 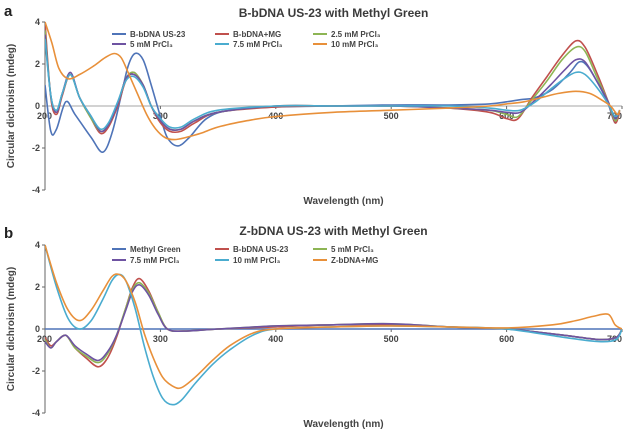 What do you see at coordinates (614, 339) in the screenshot?
I see `x-tick-label: 700` at bounding box center [614, 339].